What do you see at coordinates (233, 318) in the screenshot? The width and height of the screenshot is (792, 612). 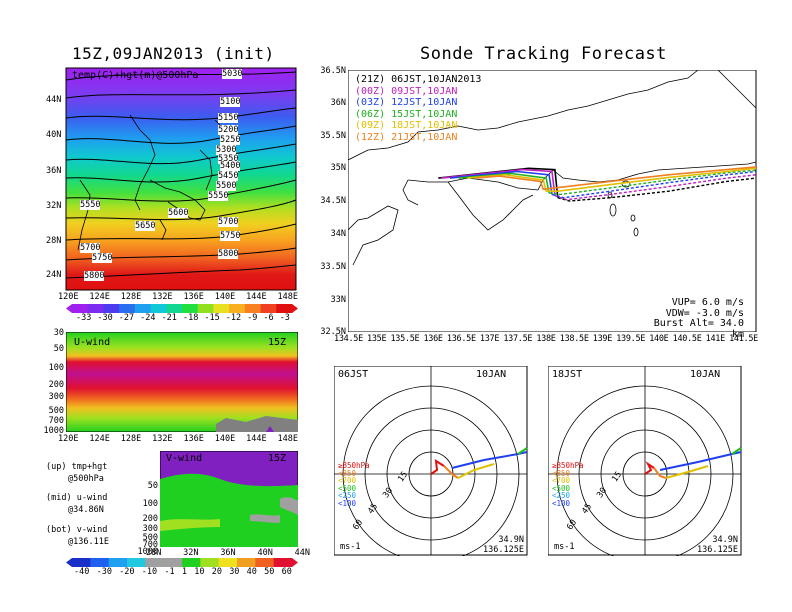 I see `colorbar-label: -12` at bounding box center [233, 318].